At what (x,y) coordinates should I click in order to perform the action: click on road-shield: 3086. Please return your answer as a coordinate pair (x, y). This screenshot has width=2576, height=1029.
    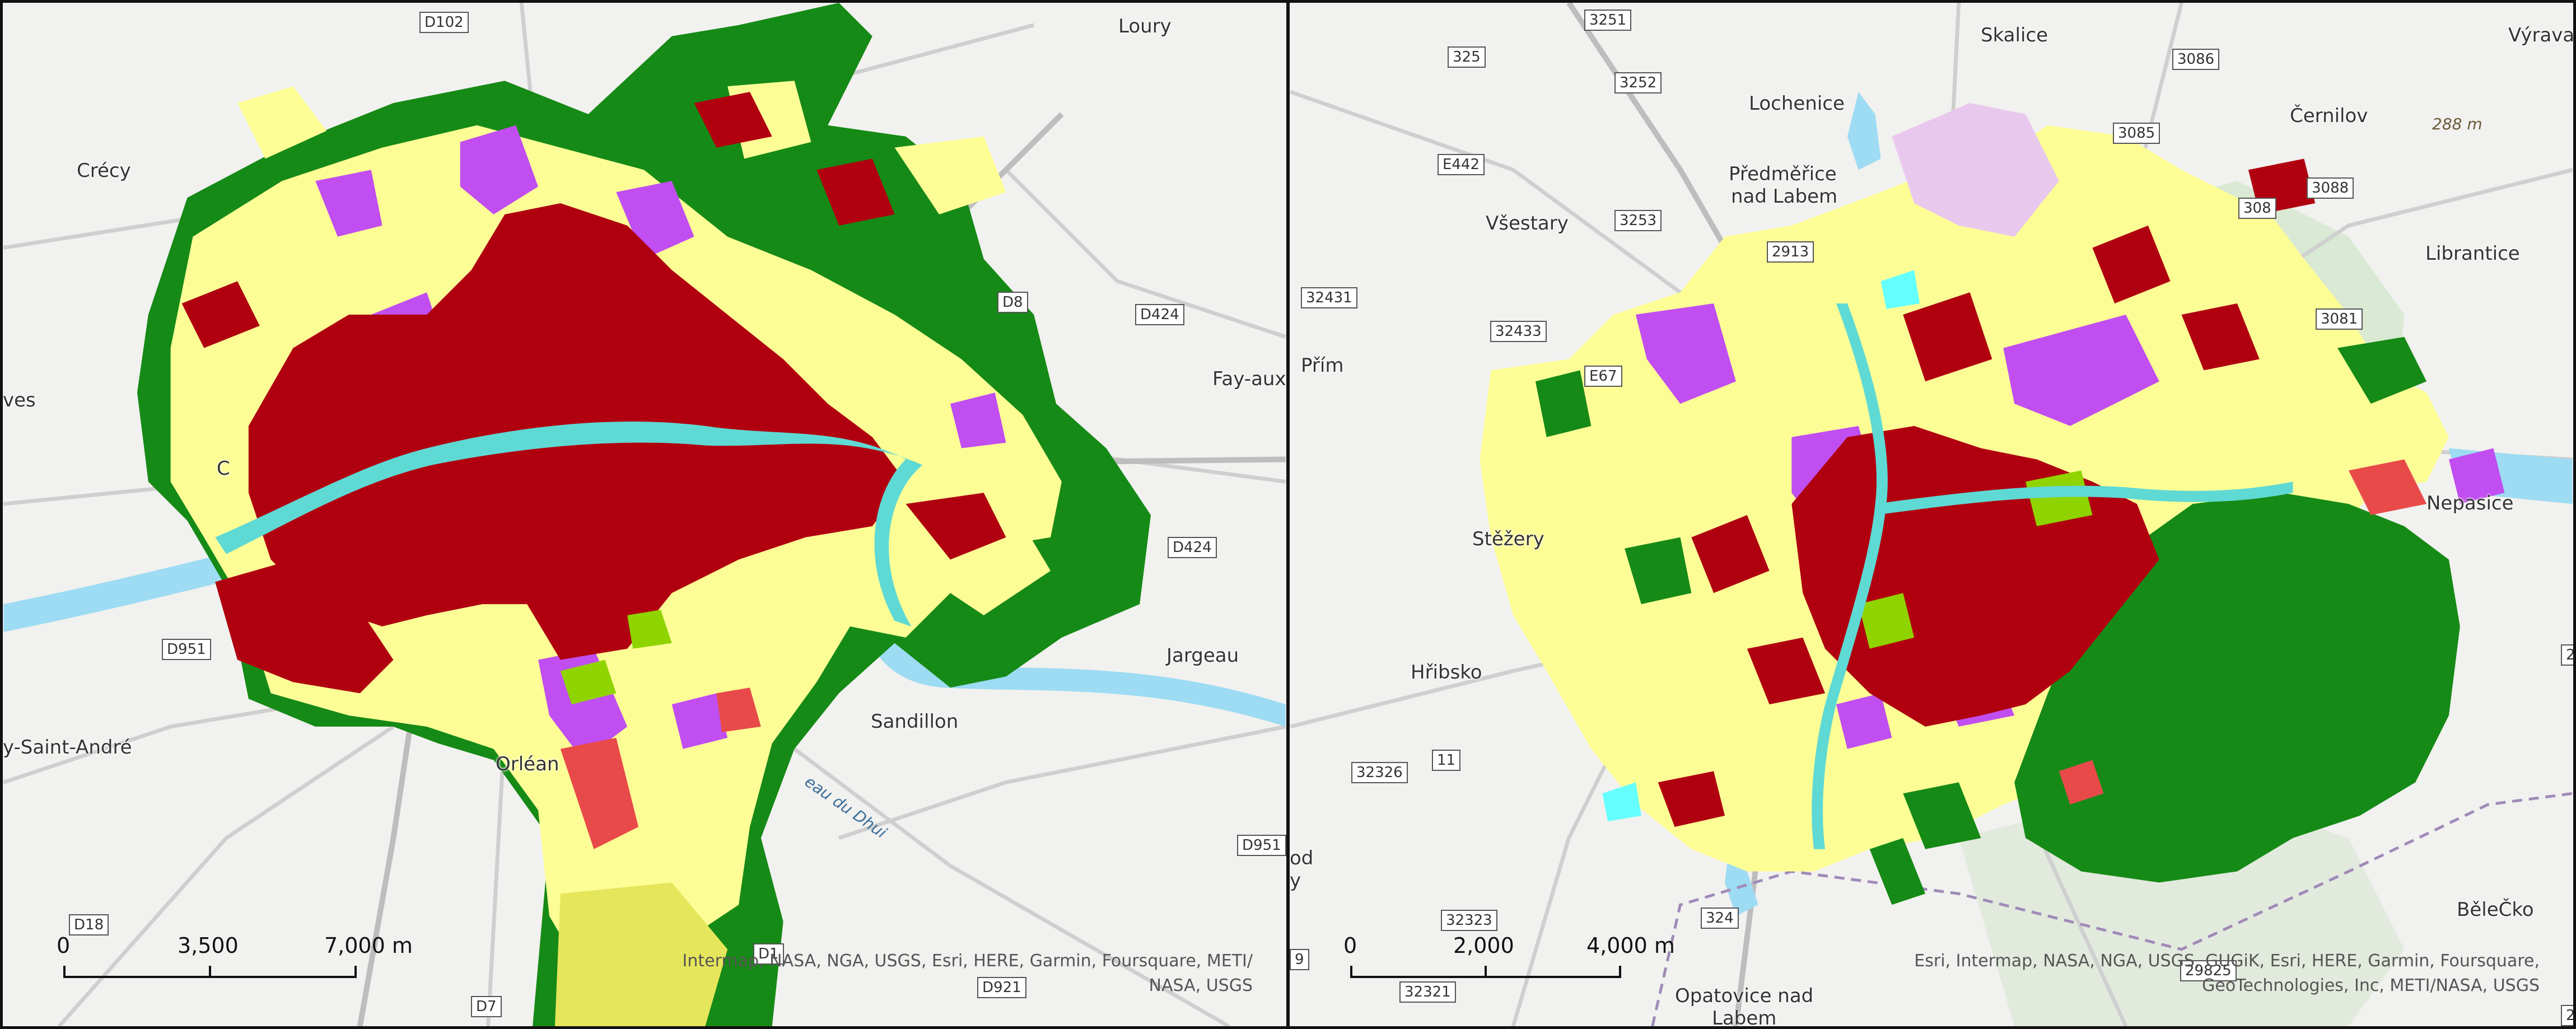
    Looking at the image, I should click on (2196, 59).